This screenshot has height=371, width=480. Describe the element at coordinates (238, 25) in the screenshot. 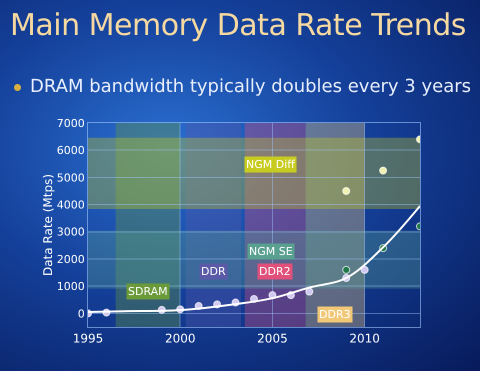

I see `chart-title: Main Memory Data Rate Trends` at that location.